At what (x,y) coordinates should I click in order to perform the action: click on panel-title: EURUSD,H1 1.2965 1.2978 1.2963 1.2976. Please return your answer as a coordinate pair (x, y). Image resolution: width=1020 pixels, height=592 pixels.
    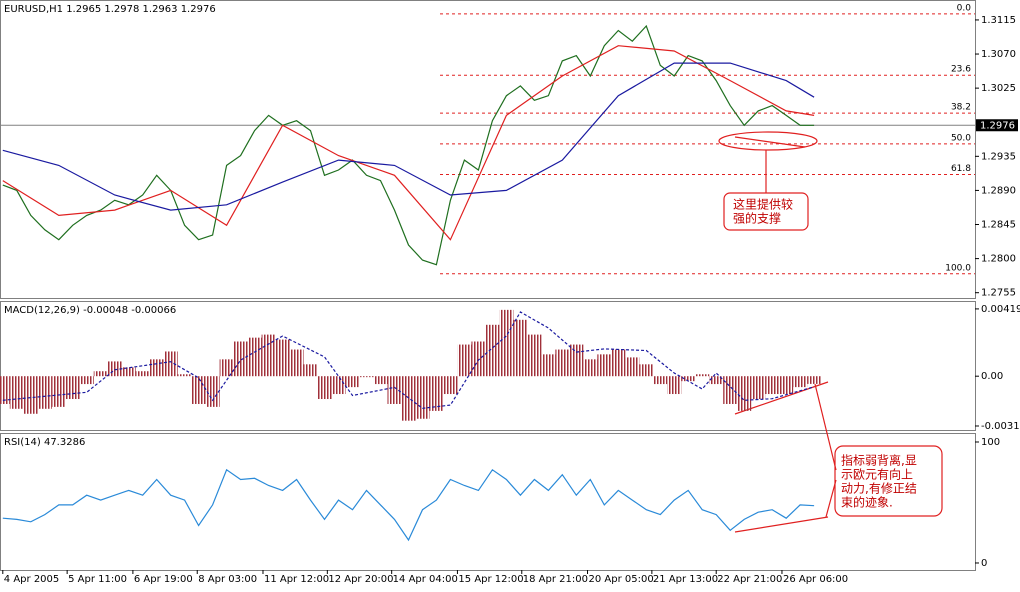
    Looking at the image, I should click on (110, 9).